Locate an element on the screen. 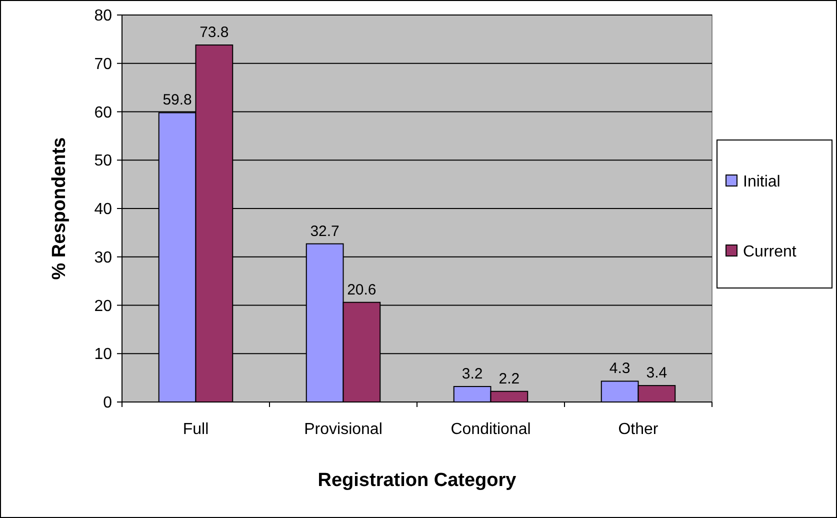 The height and width of the screenshot is (518, 837). data-label: 59.8 is located at coordinates (177, 100).